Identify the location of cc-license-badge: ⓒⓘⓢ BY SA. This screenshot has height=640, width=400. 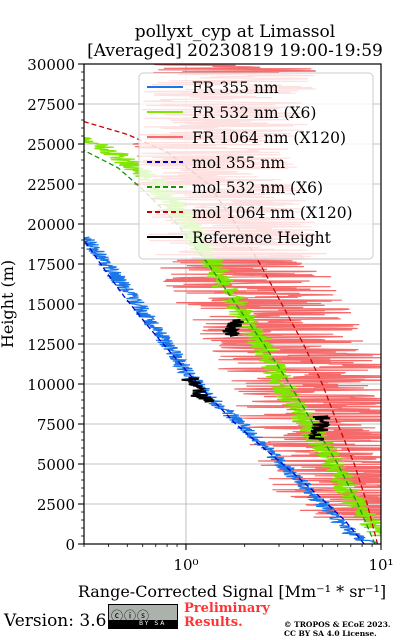
(143, 616).